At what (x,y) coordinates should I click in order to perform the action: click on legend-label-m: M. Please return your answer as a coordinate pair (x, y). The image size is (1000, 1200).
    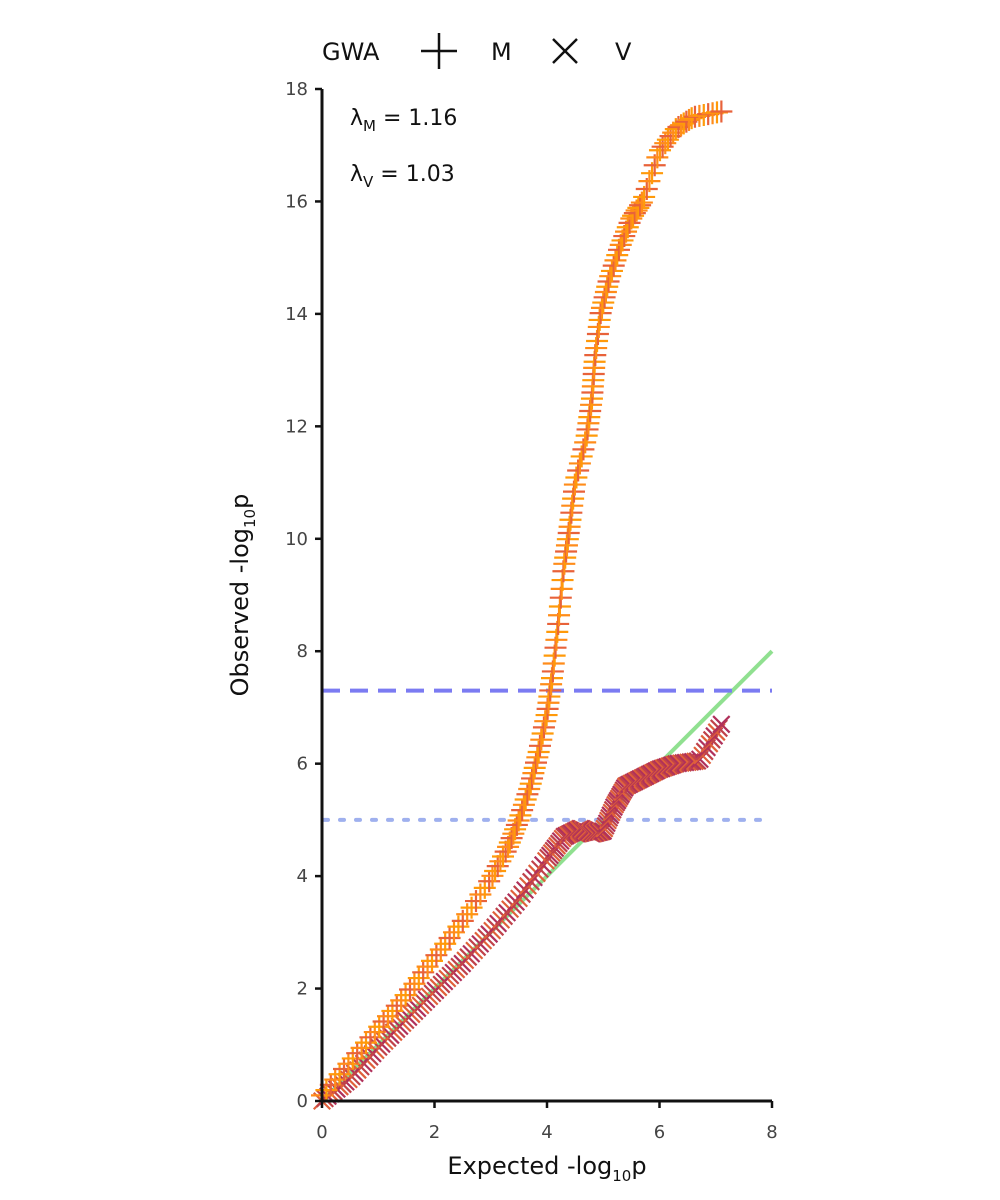
    Looking at the image, I should click on (501, 52).